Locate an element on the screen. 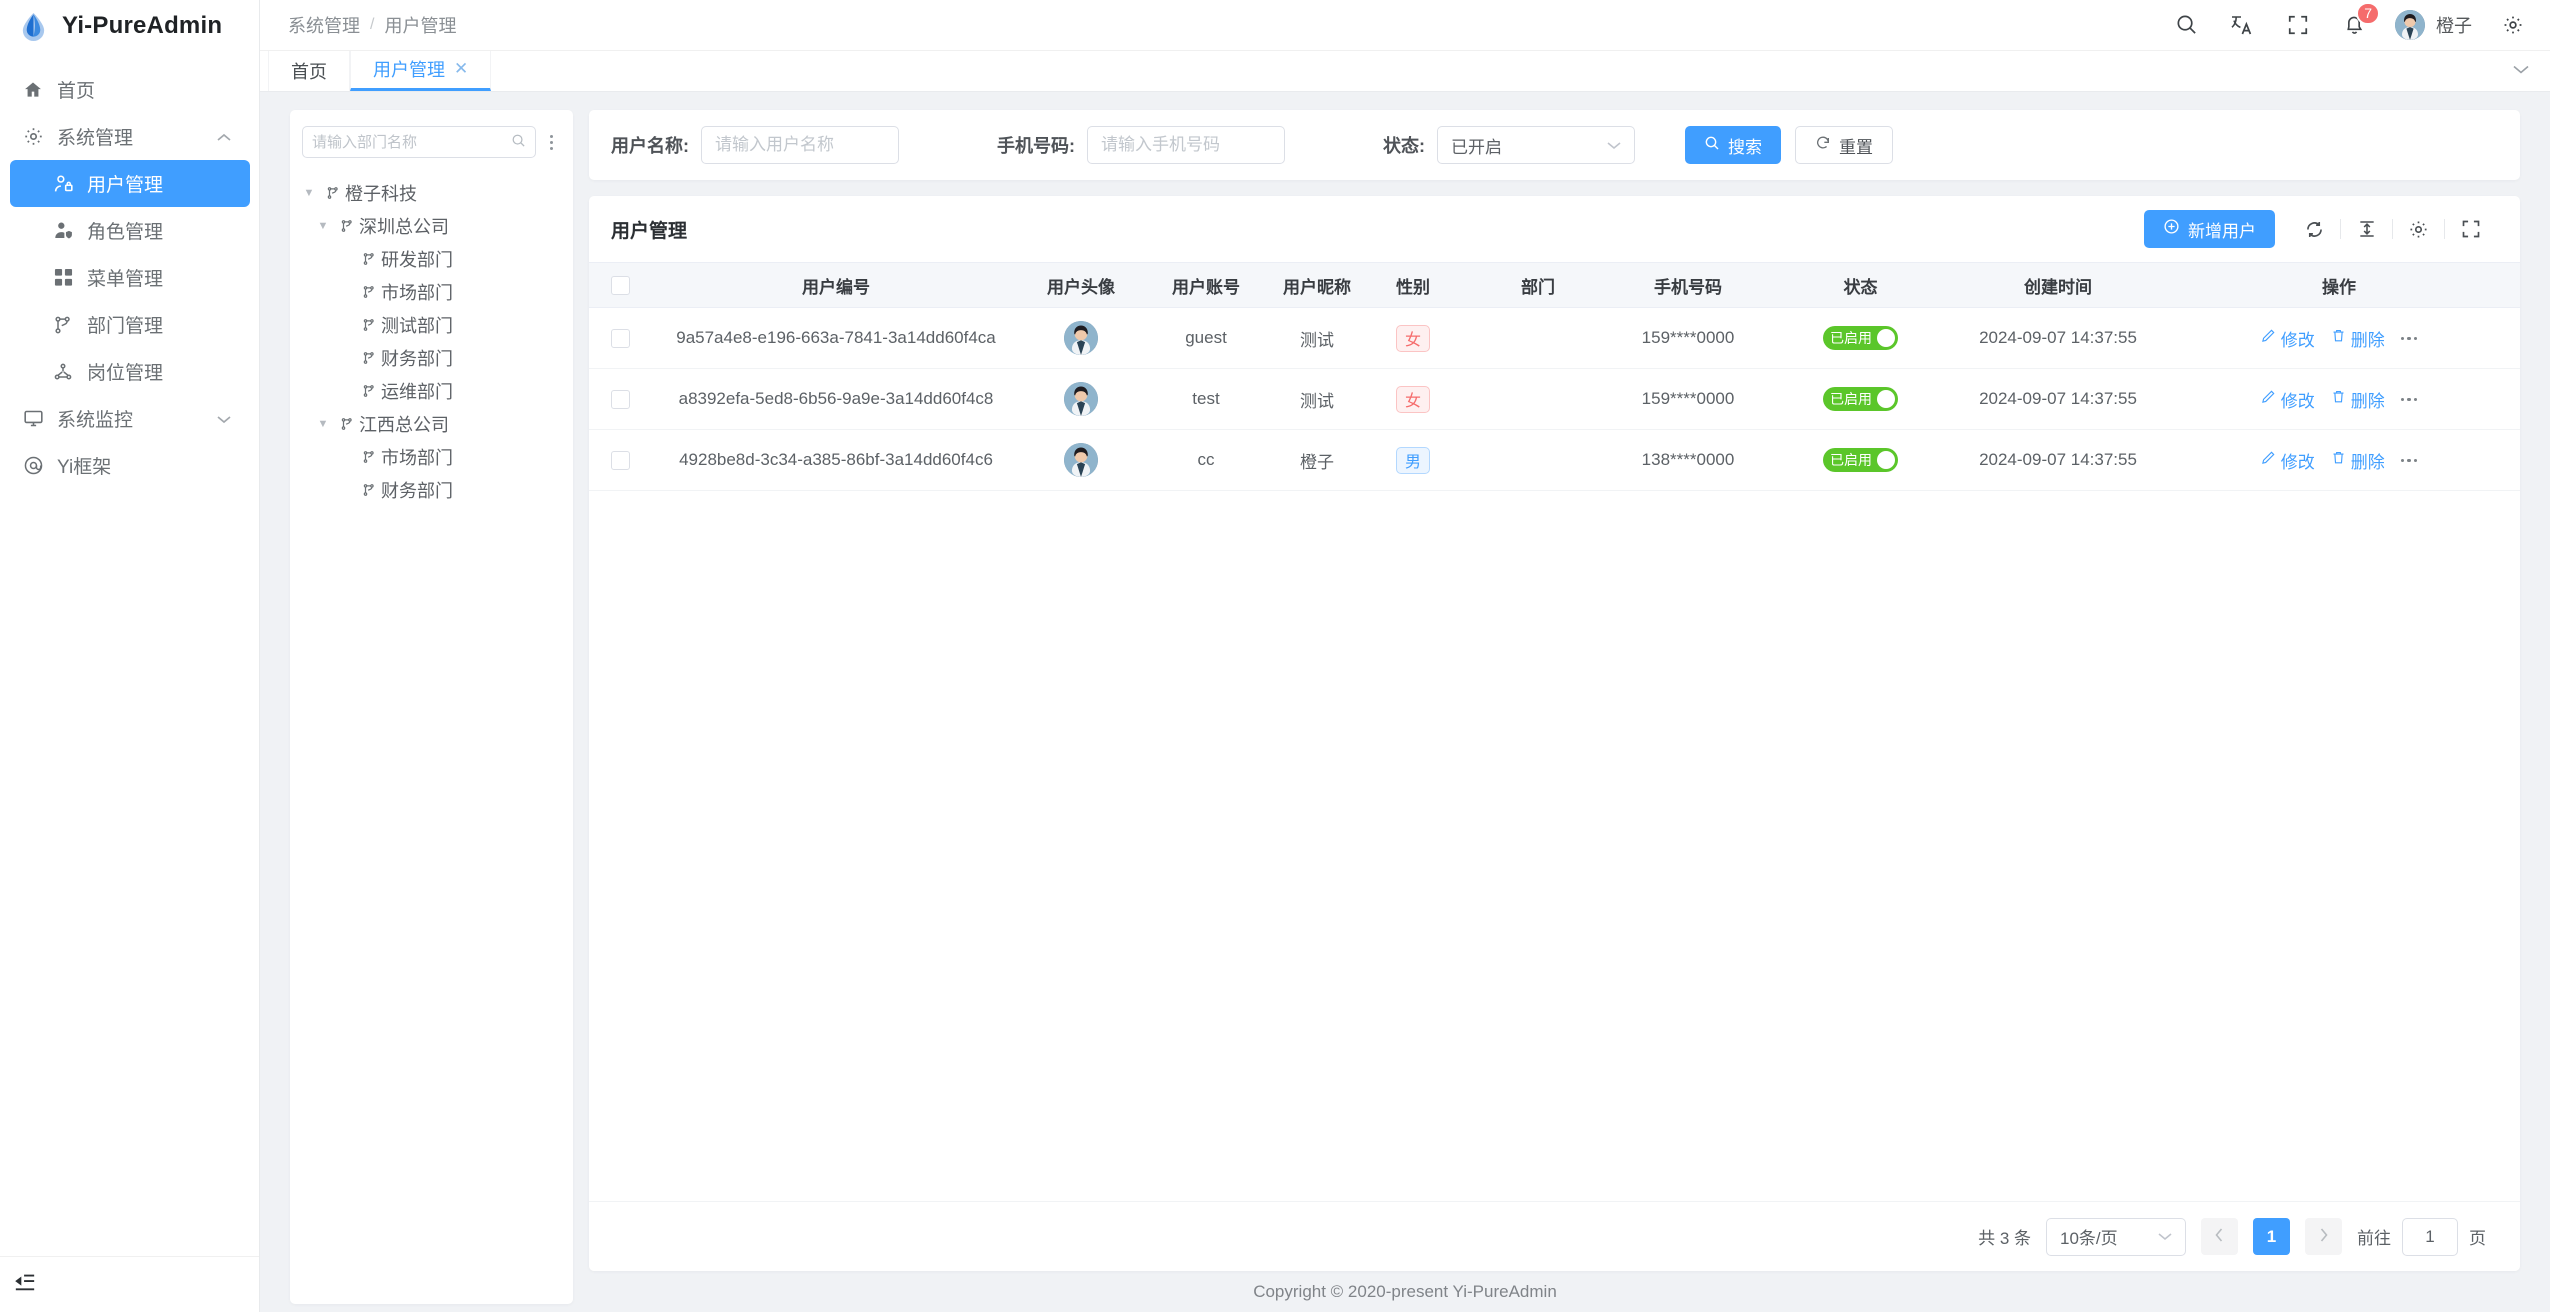 This screenshot has width=2550, height=1312. column-header-status: 状态 is located at coordinates (1860, 285).